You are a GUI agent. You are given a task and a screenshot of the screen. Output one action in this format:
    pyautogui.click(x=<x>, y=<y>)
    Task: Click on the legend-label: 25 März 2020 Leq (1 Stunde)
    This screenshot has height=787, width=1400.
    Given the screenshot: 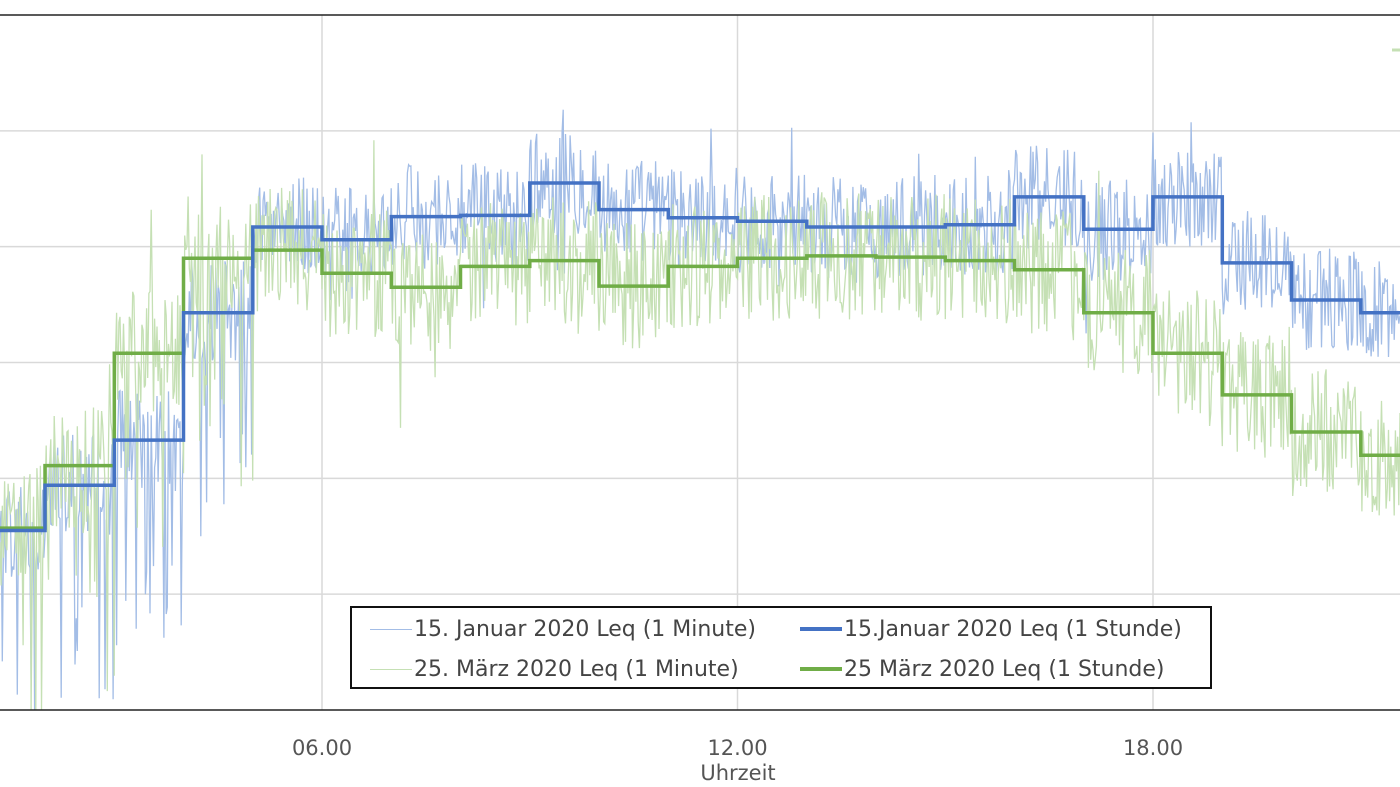 What is the action you would take?
    pyautogui.click(x=1004, y=669)
    